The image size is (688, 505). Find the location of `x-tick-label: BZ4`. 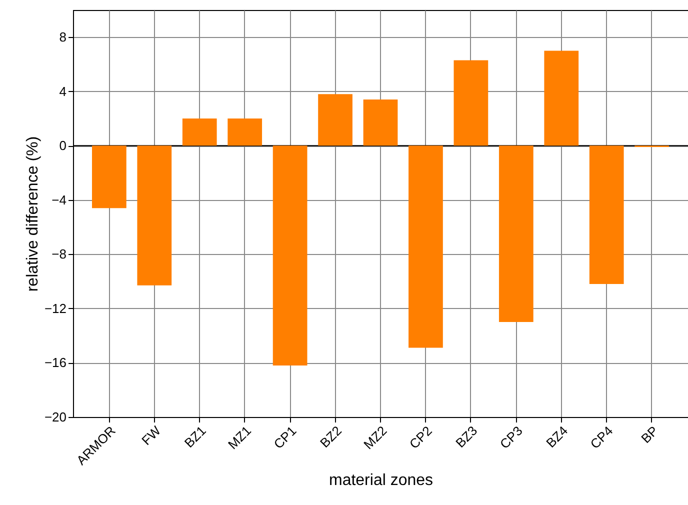

x-tick-label: BZ4 is located at coordinates (557, 437).